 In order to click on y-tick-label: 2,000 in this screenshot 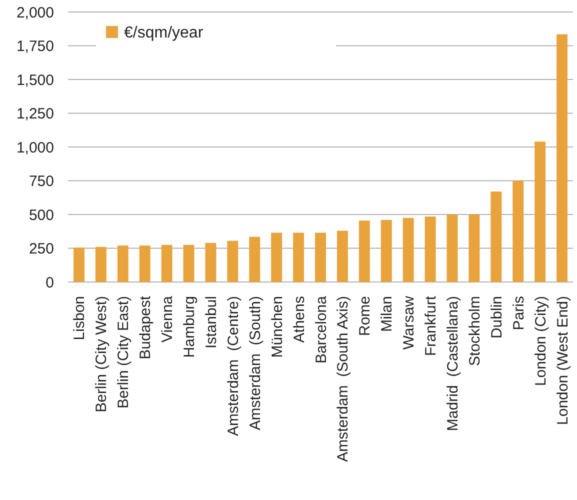, I will do `click(35, 13)`.